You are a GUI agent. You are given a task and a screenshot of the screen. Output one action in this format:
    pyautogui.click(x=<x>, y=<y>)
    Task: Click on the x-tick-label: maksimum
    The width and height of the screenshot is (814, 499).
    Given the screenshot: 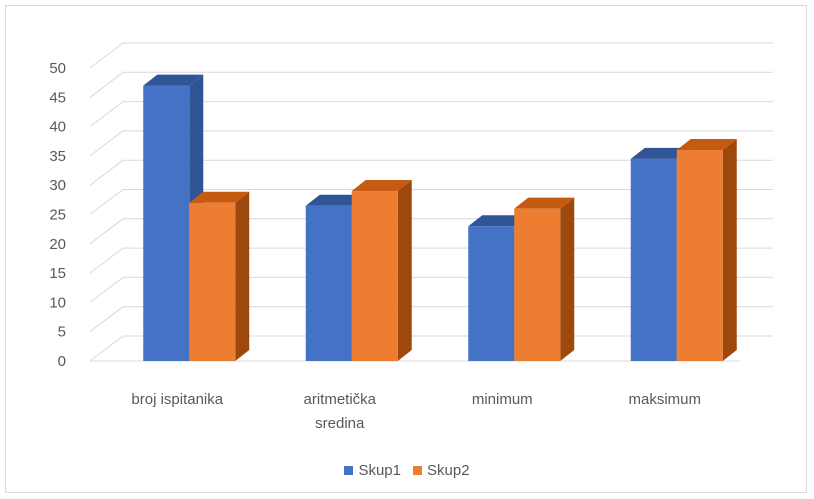 What is the action you would take?
    pyautogui.click(x=664, y=399)
    